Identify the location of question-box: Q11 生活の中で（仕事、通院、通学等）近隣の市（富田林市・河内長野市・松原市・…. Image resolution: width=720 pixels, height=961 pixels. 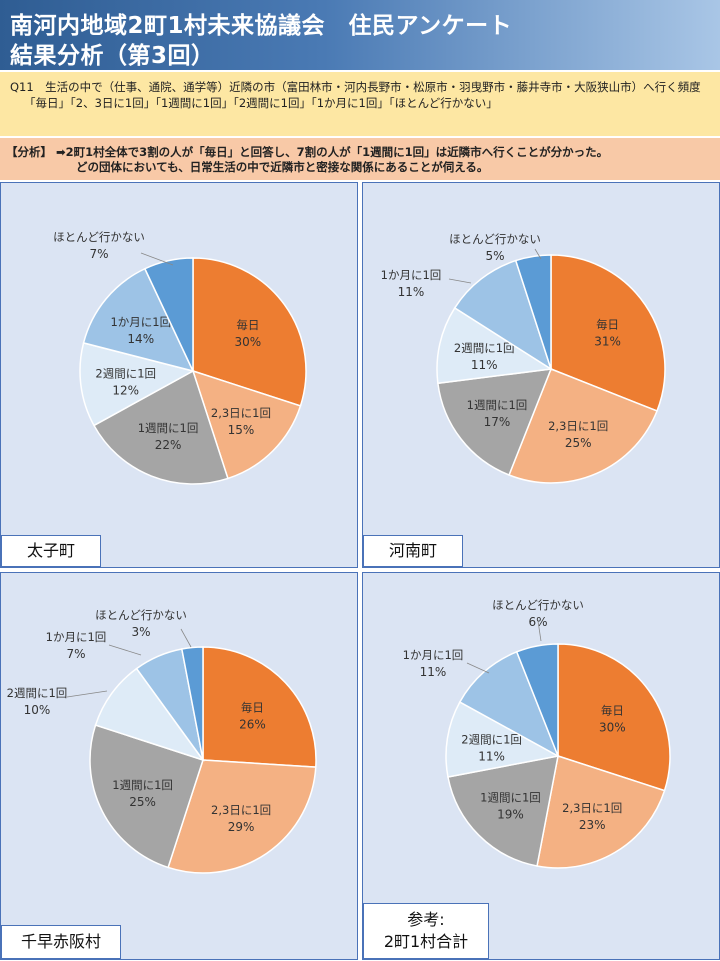
(360, 104).